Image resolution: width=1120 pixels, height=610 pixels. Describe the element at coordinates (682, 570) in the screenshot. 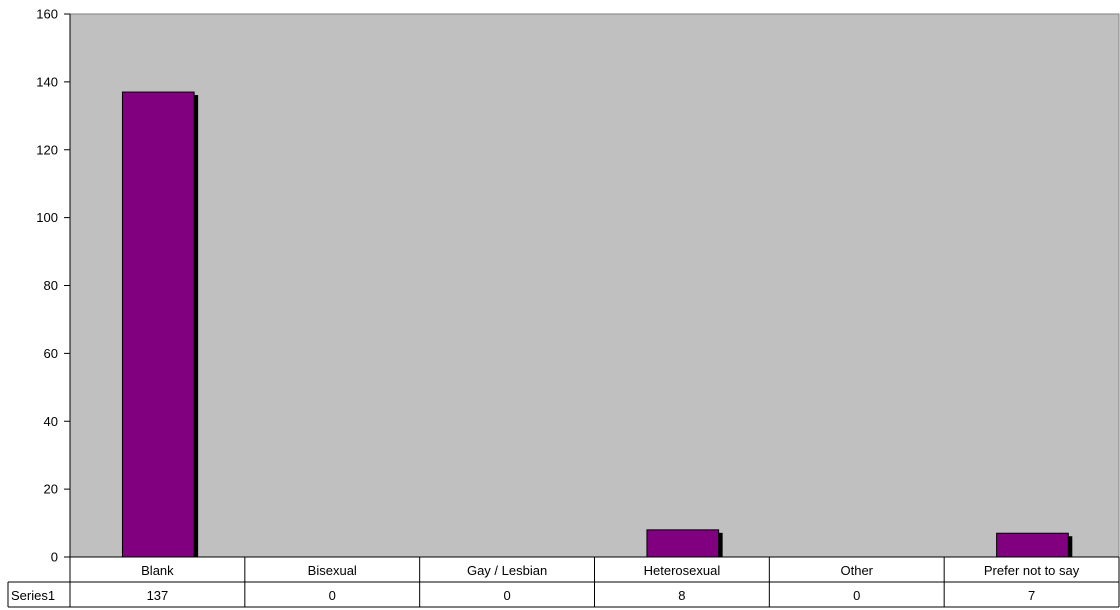

I see `category-label: Heterosexual` at that location.